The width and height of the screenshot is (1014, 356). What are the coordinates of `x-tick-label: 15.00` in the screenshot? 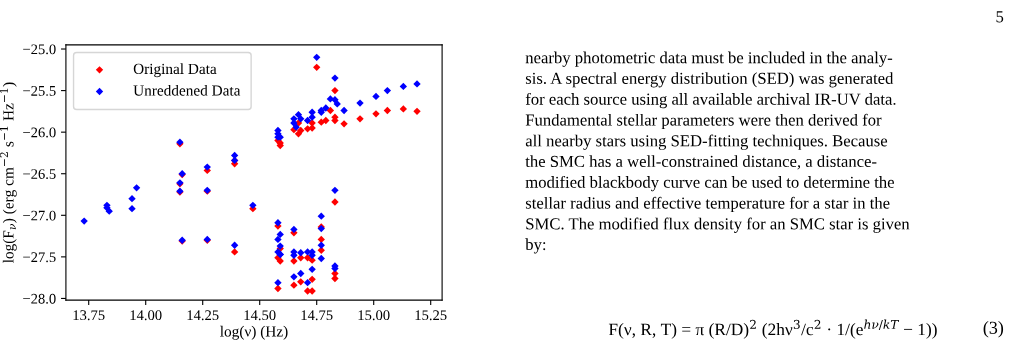 It's located at (374, 315).